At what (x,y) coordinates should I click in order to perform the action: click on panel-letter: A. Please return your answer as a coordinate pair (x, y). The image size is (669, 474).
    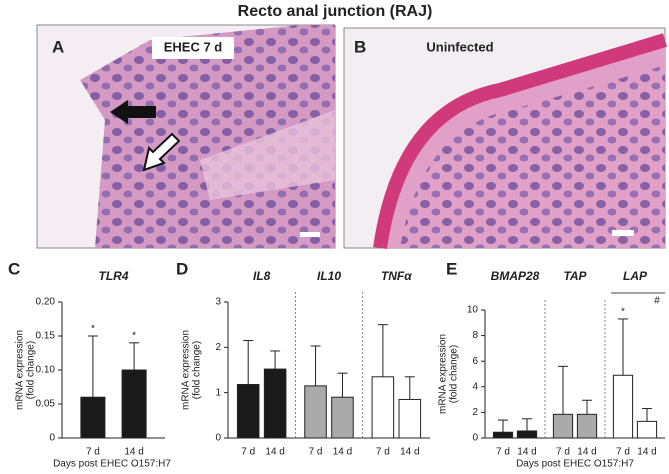
    Looking at the image, I should click on (58, 46).